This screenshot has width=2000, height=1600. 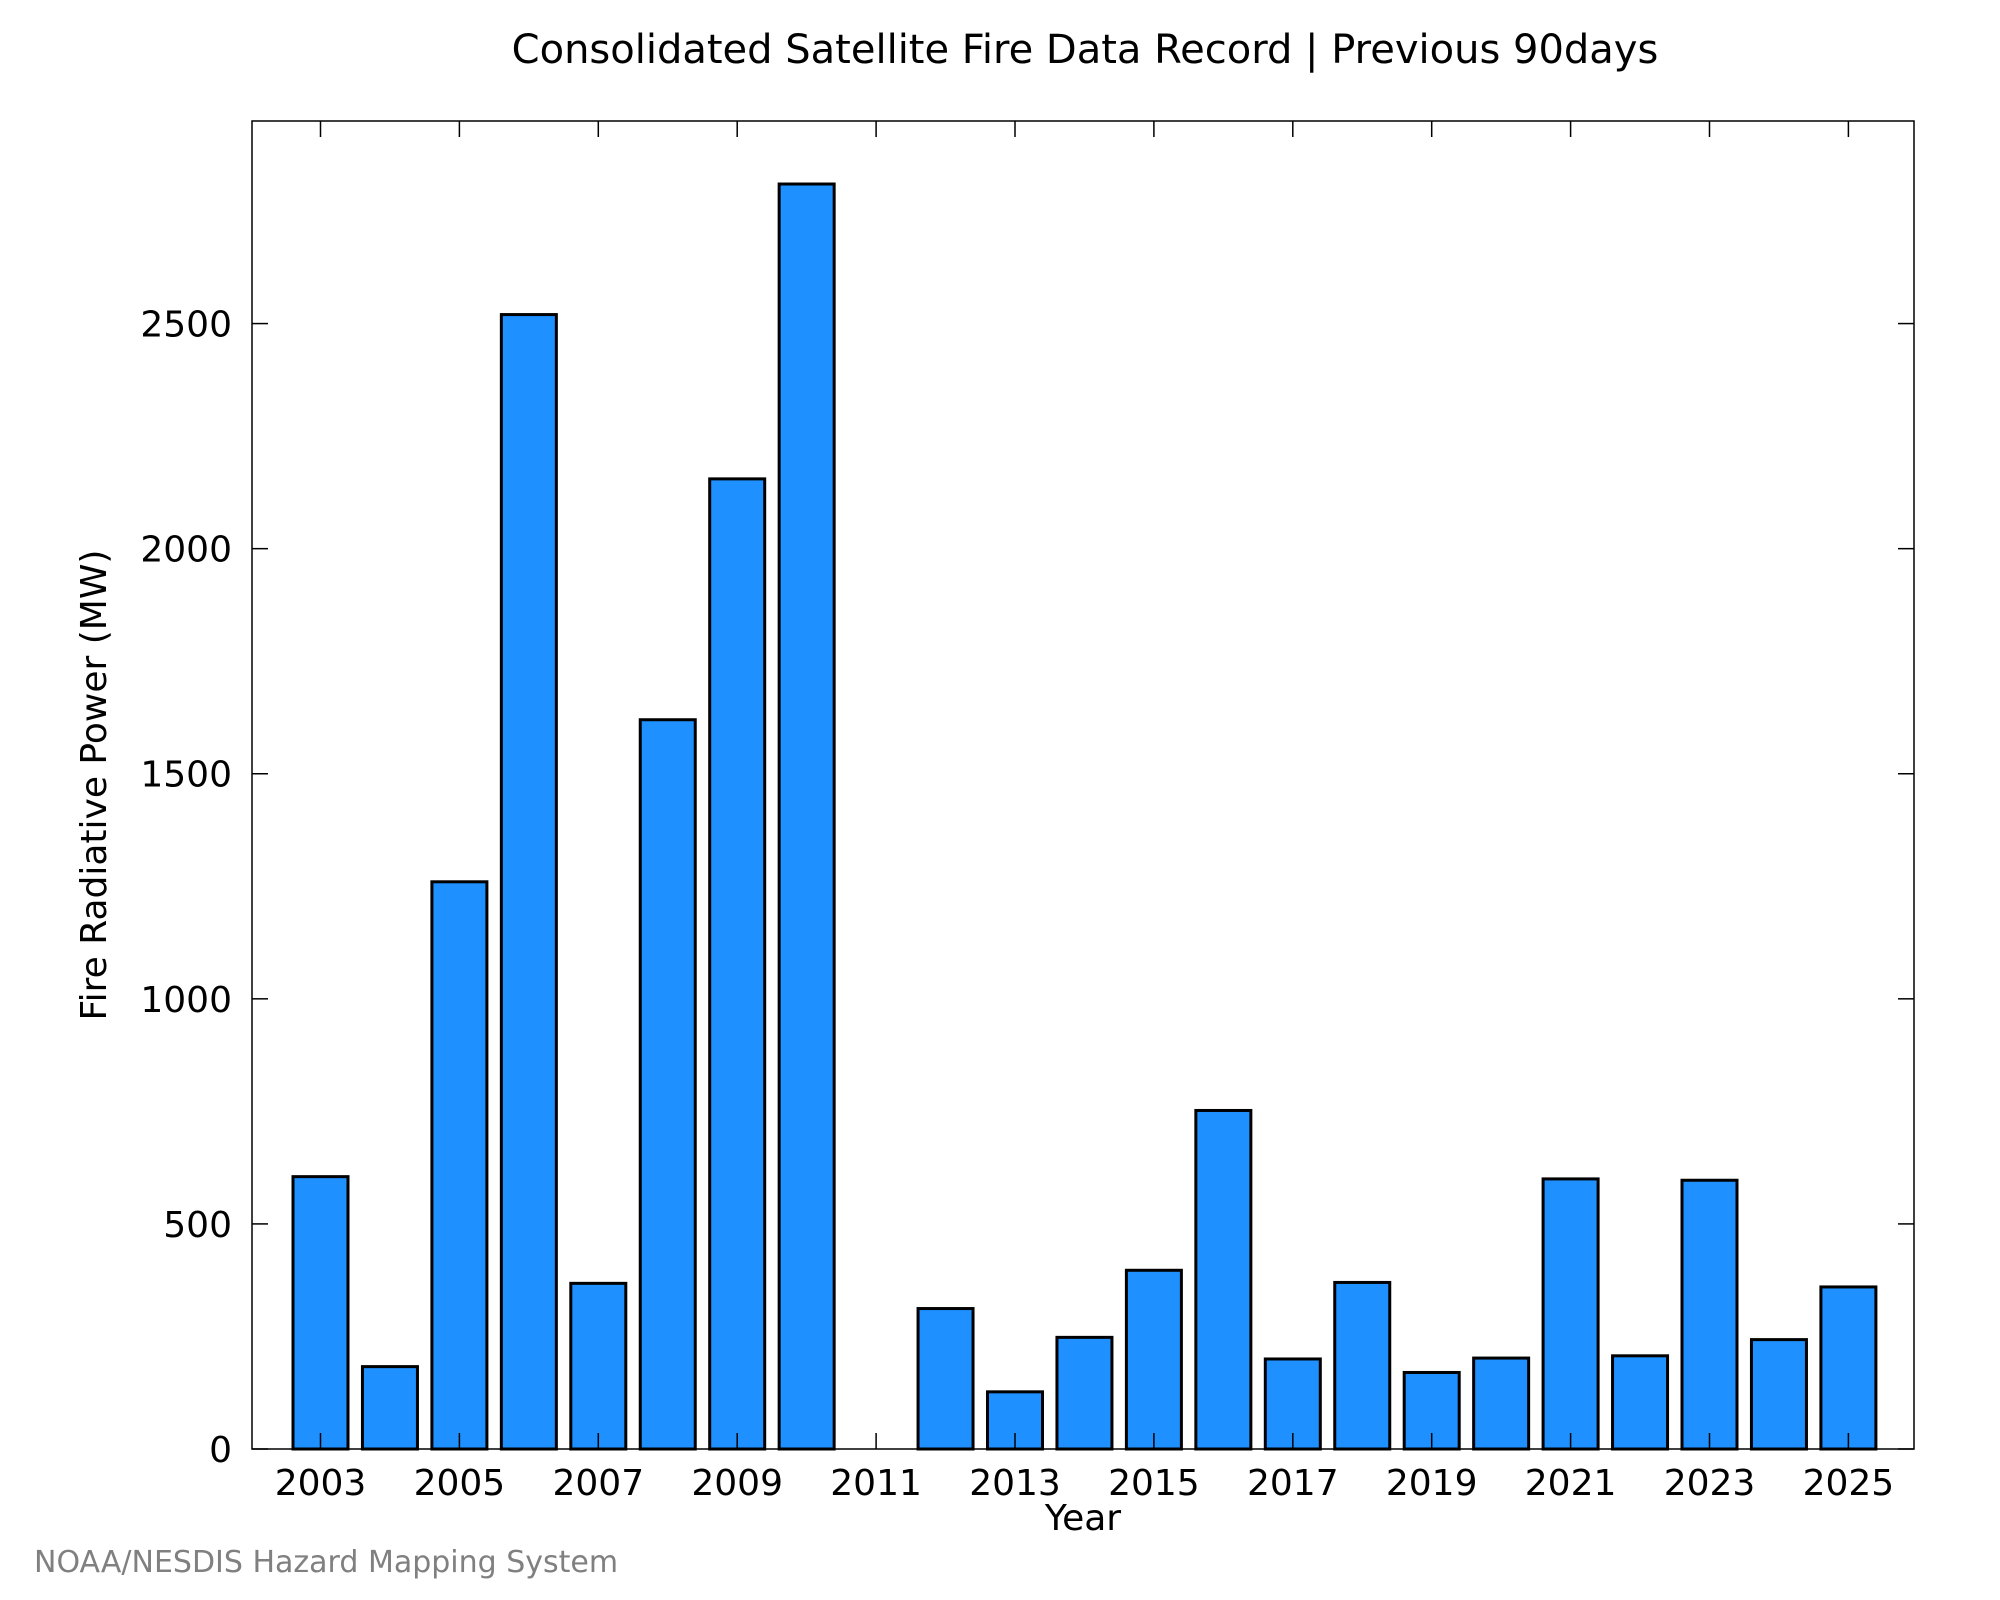 What do you see at coordinates (220, 1450) in the screenshot?
I see `y-tick-label-0: 0` at bounding box center [220, 1450].